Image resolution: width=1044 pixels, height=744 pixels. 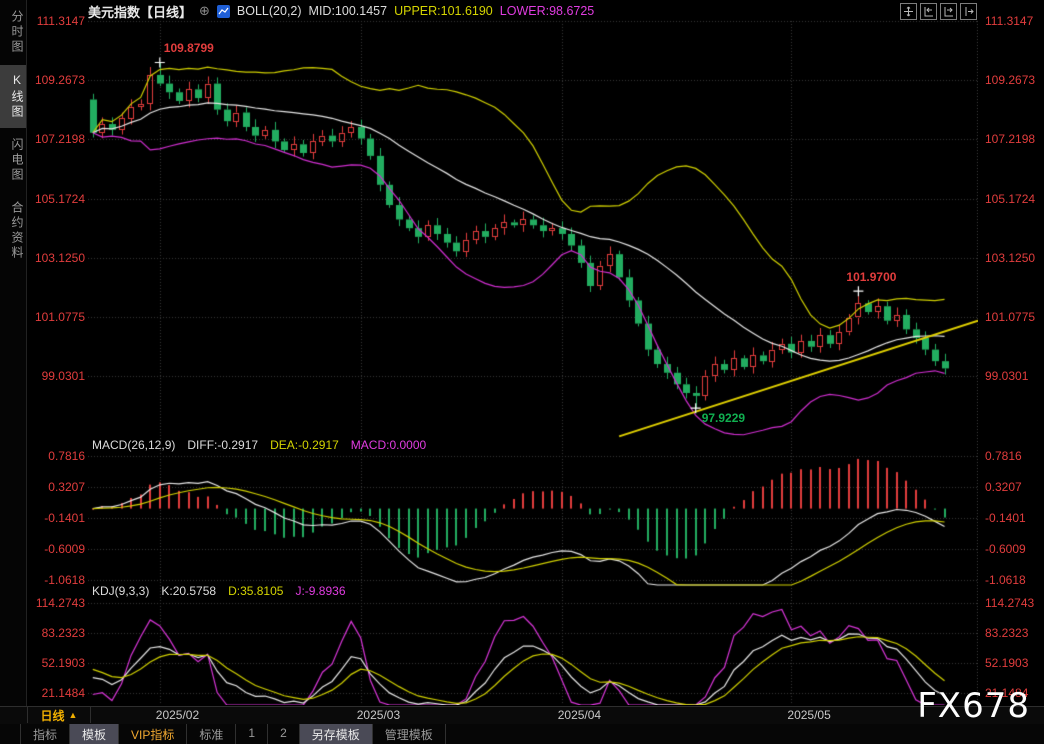 I want to click on add-indicator-icon: ⊕, so click(x=204, y=10).